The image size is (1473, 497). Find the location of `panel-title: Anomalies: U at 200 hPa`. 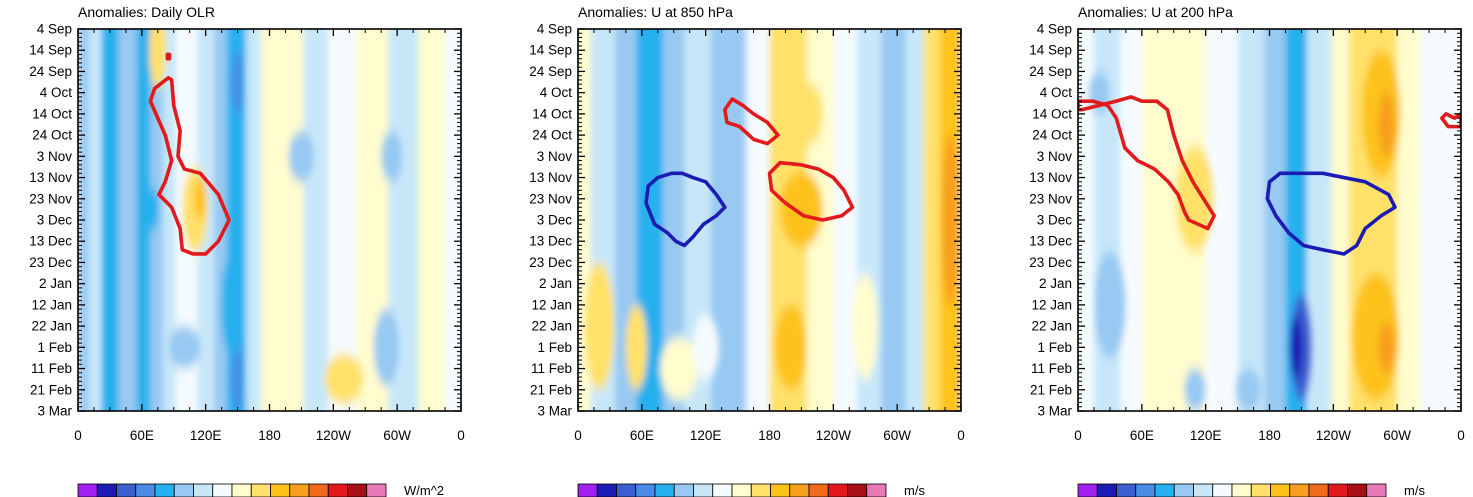

panel-title: Anomalies: U at 200 hPa is located at coordinates (1155, 12).